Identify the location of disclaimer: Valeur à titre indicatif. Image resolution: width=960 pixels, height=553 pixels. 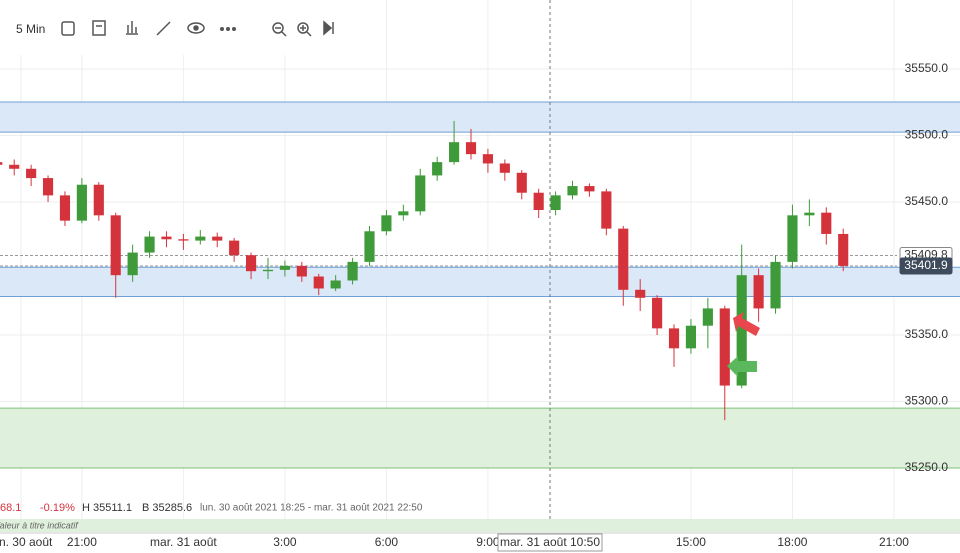
(39, 525).